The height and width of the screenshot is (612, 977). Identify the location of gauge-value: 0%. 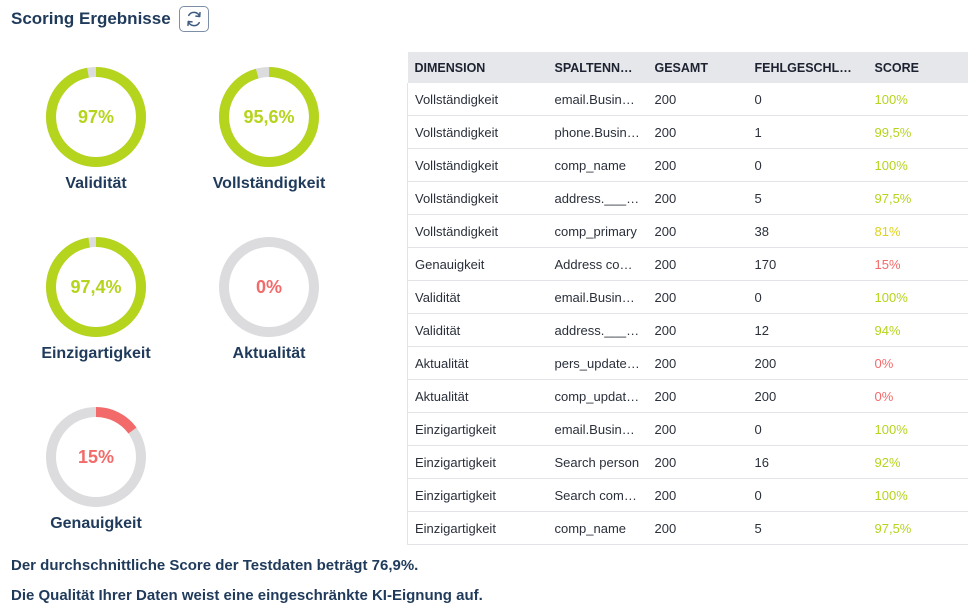
(269, 287).